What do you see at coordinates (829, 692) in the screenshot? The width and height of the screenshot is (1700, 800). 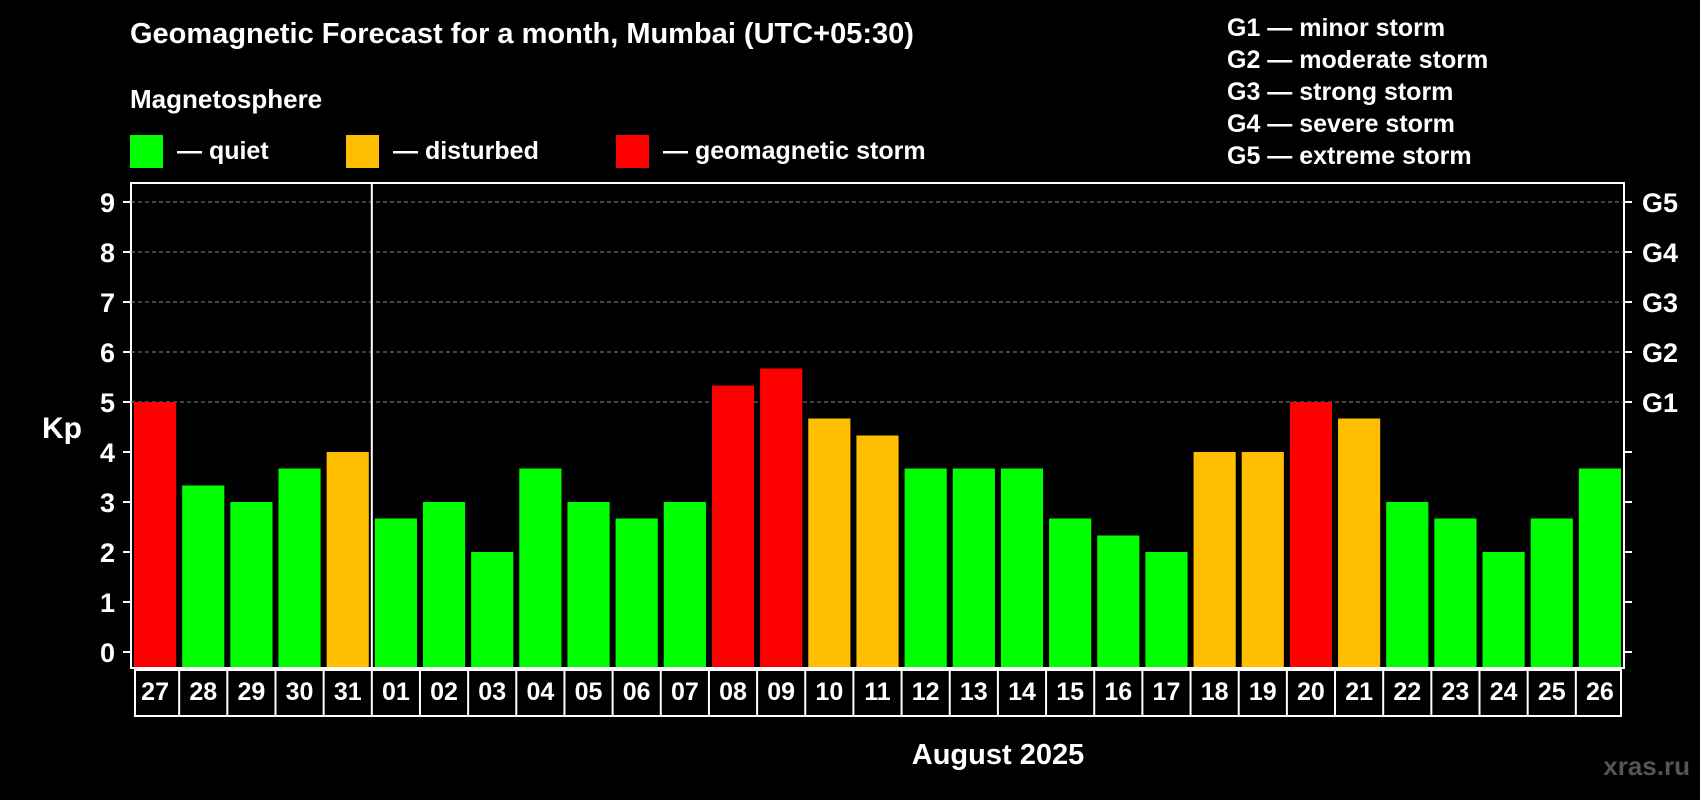 I see `x-tick-label-10: 10` at bounding box center [829, 692].